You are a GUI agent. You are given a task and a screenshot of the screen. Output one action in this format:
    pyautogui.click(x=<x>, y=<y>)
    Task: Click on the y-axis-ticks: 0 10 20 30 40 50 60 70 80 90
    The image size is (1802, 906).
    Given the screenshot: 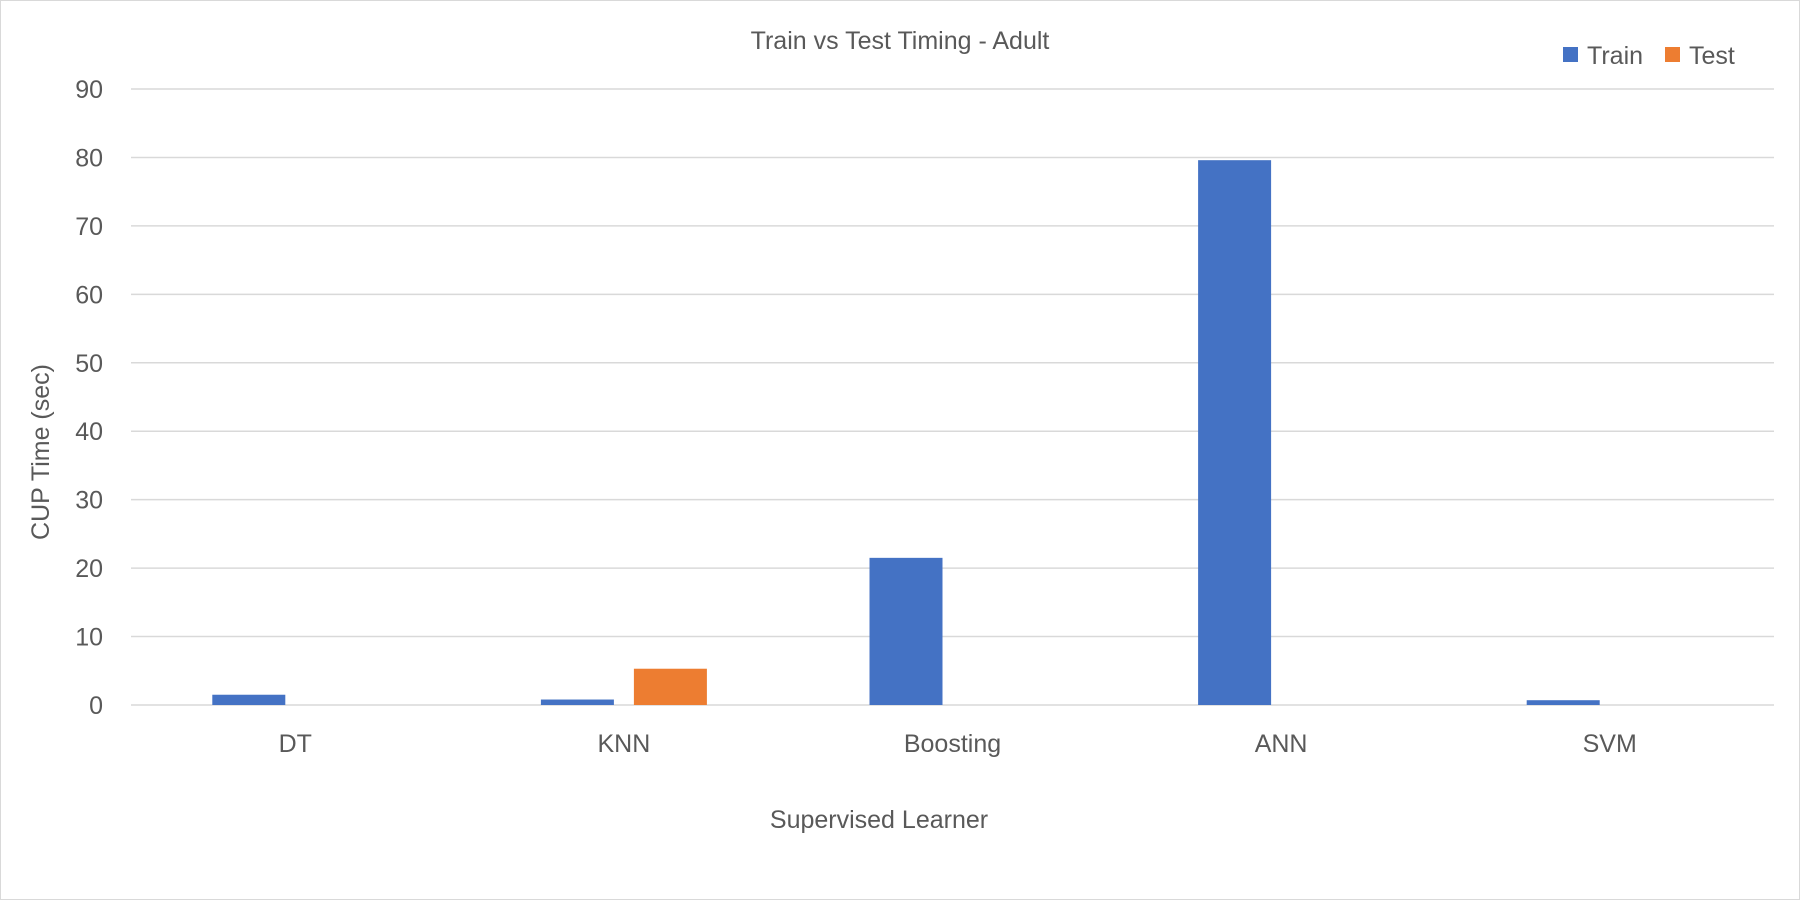 What is the action you would take?
    pyautogui.click(x=89, y=398)
    